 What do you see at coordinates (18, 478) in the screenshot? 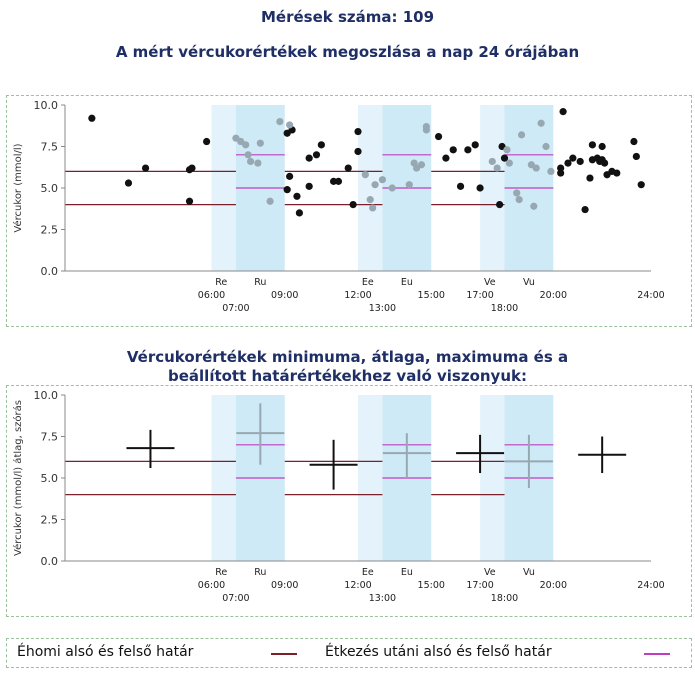
I see `y-axis-label: Vércukor (mmol/l) átlag, szórás` at bounding box center [18, 478].